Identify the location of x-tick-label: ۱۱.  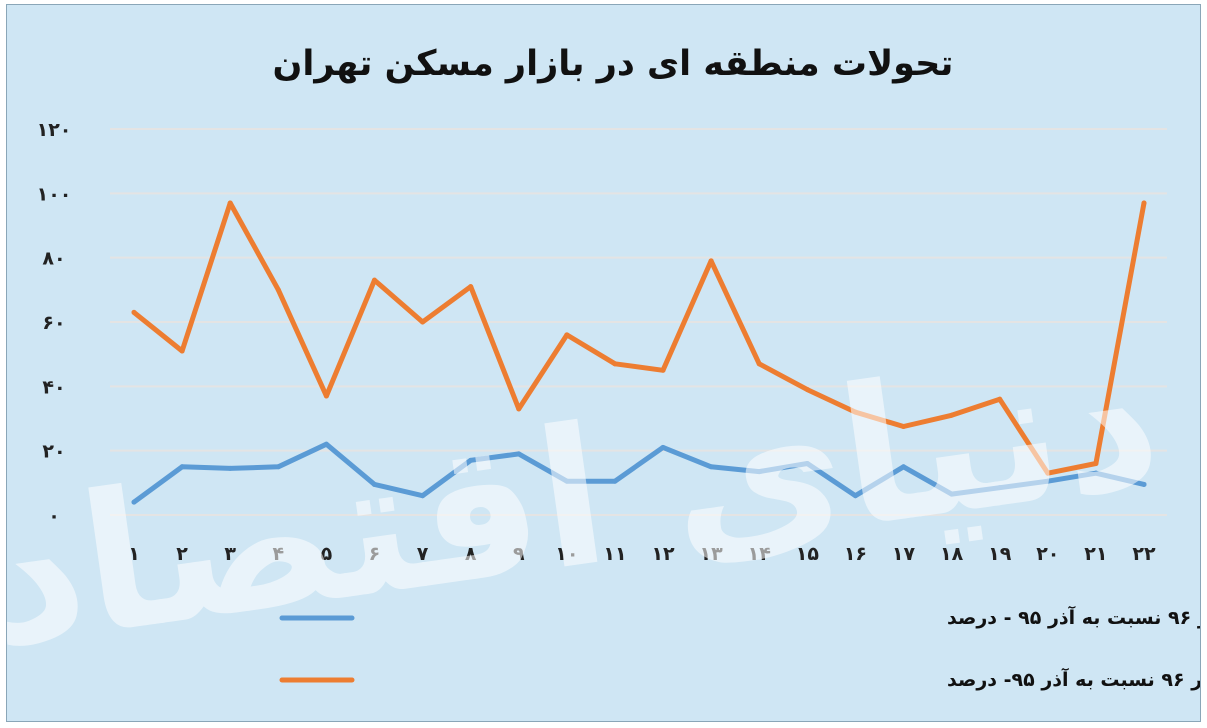
(614, 554).